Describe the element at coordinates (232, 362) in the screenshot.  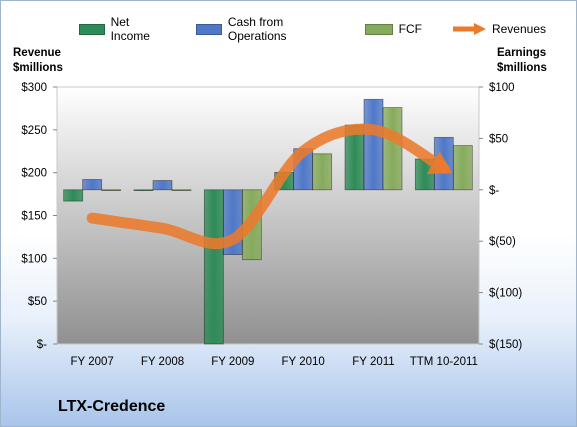
I see `category-label: FY 2009` at that location.